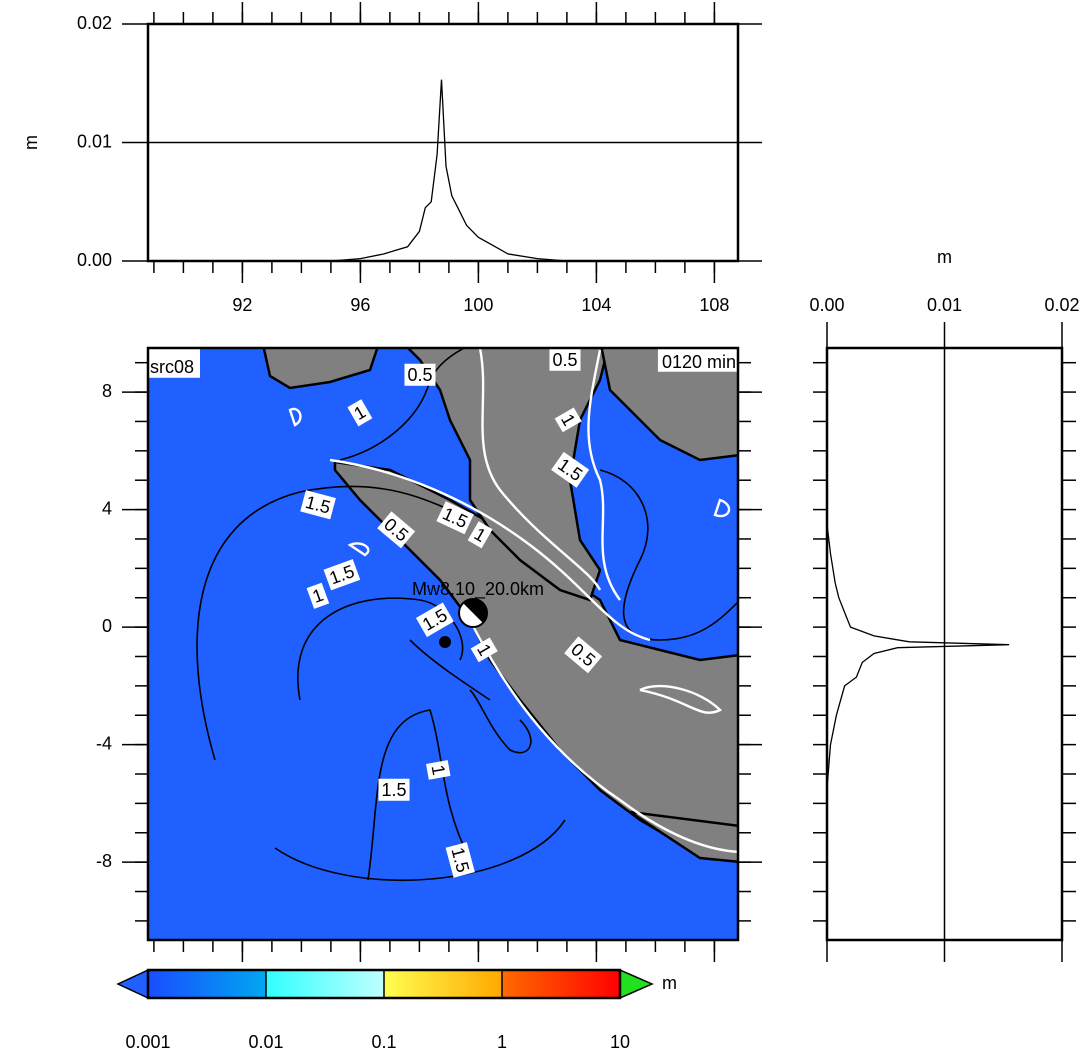 The width and height of the screenshot is (1088, 1063). I want to click on x-axis-label: m, so click(944, 257).